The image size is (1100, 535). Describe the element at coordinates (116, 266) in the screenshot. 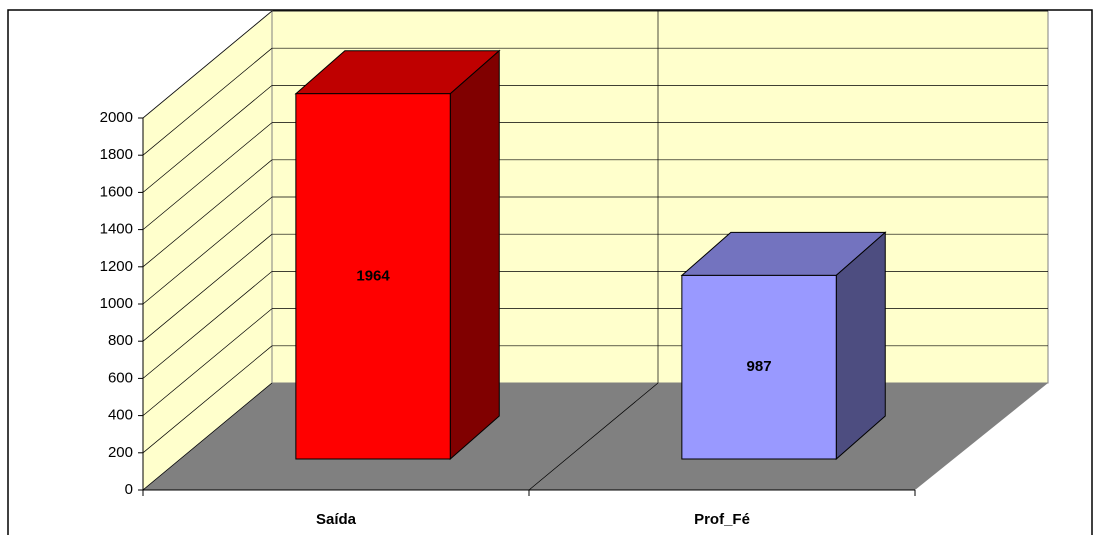

I see `y-tick-label: 1200` at that location.